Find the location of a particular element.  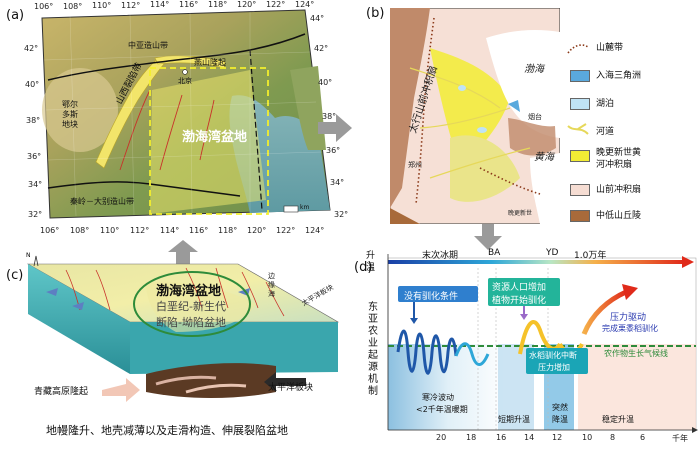

panel-c-label: (c) is located at coordinates (15, 275).